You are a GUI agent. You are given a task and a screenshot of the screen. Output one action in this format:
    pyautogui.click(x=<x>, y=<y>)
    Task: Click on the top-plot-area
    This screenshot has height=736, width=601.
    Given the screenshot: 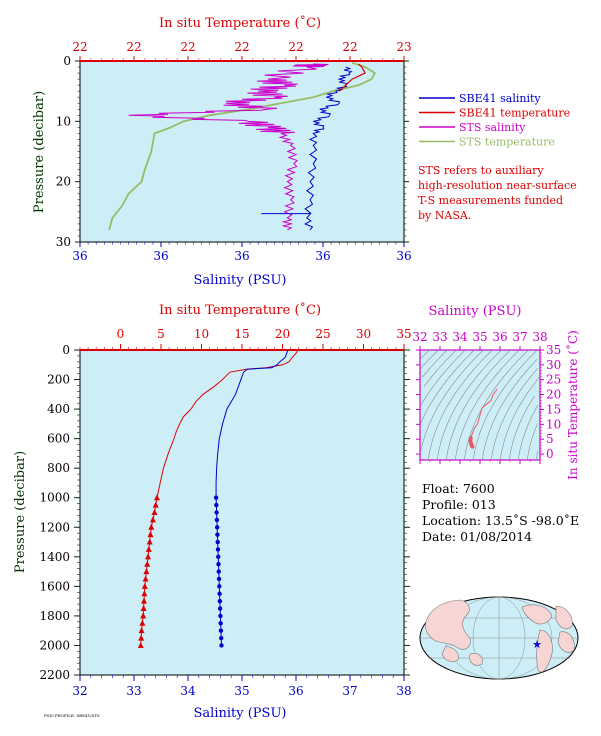 What is the action you would take?
    pyautogui.click(x=242, y=151)
    